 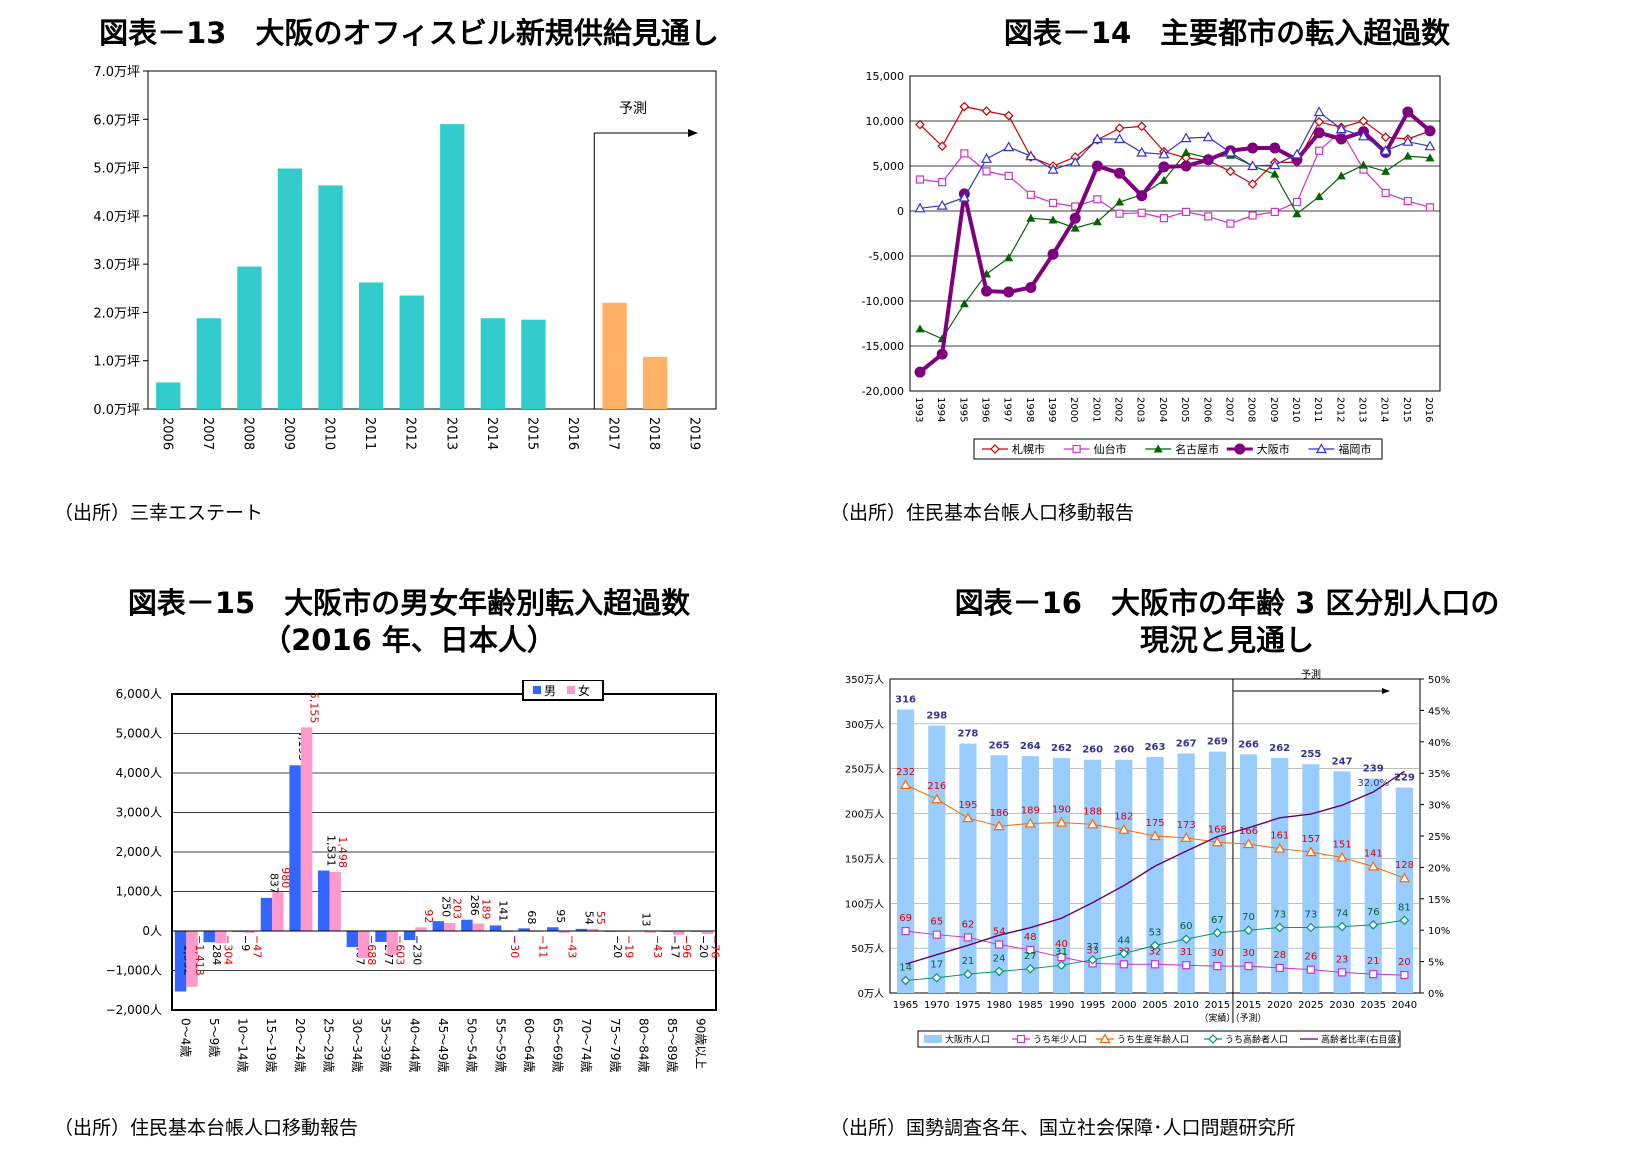 What do you see at coordinates (1384, 409) in the screenshot?
I see `fig14-xtick-label: 2014` at bounding box center [1384, 409].